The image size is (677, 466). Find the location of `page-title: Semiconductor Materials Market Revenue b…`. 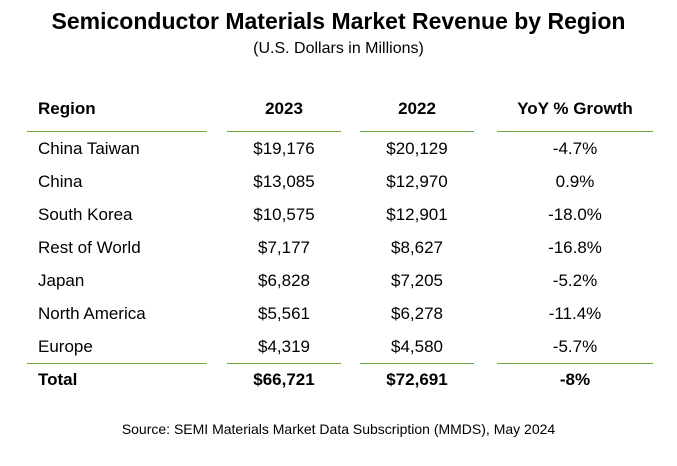

page-title: Semiconductor Materials Market Revenue b… is located at coordinates (338, 21).